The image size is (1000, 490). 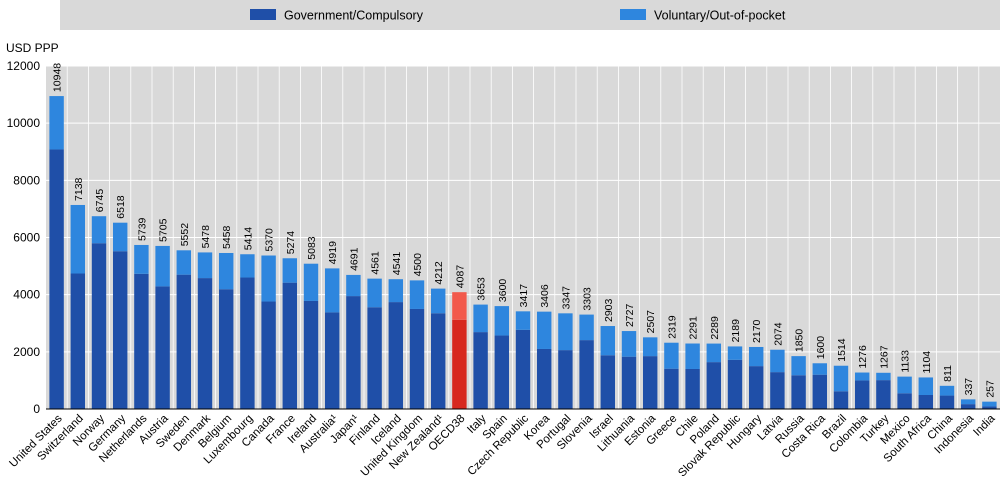 What do you see at coordinates (694, 328) in the screenshot?
I see `total-label: 2291` at bounding box center [694, 328].